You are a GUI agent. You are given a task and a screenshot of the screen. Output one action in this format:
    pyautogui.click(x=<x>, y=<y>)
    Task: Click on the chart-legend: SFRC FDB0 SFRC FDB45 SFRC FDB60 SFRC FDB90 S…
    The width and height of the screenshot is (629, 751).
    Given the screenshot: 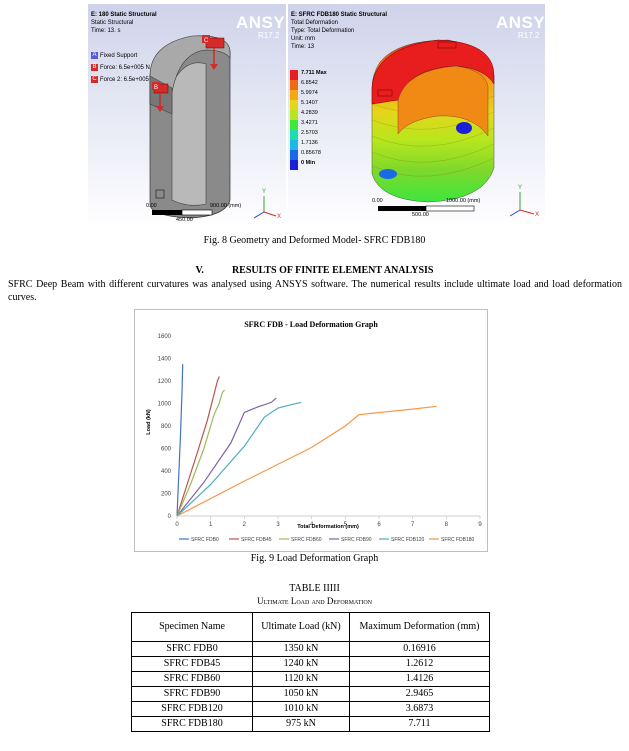 What is the action you would take?
    pyautogui.click(x=327, y=540)
    